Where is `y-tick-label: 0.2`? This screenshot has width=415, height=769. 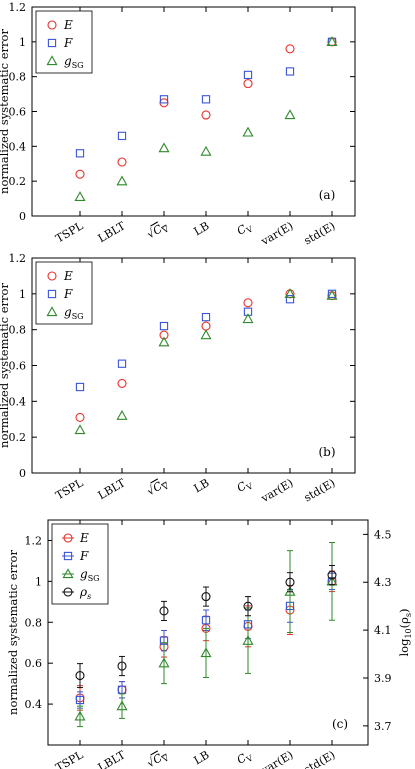
y-tick-label: 0.2 is located at coordinates (18, 437).